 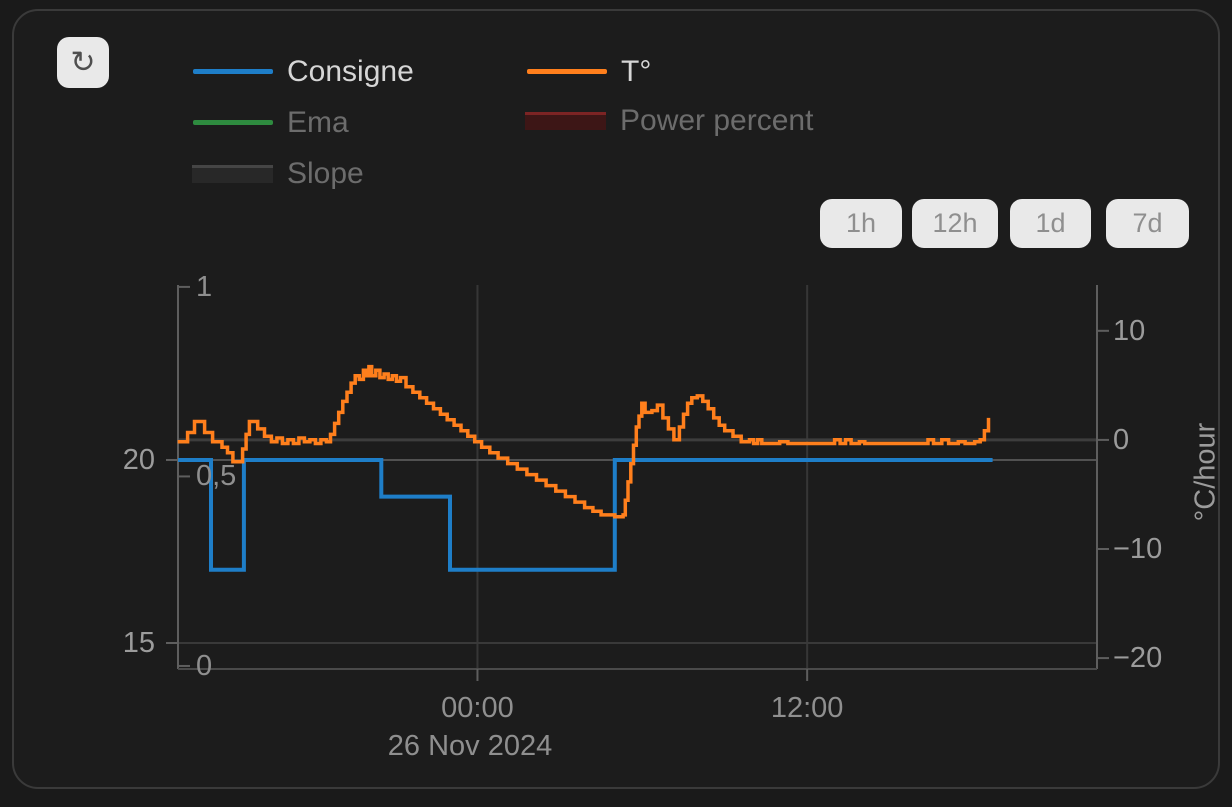 What do you see at coordinates (1050, 223) in the screenshot?
I see `range-button-1d: 1d` at bounding box center [1050, 223].